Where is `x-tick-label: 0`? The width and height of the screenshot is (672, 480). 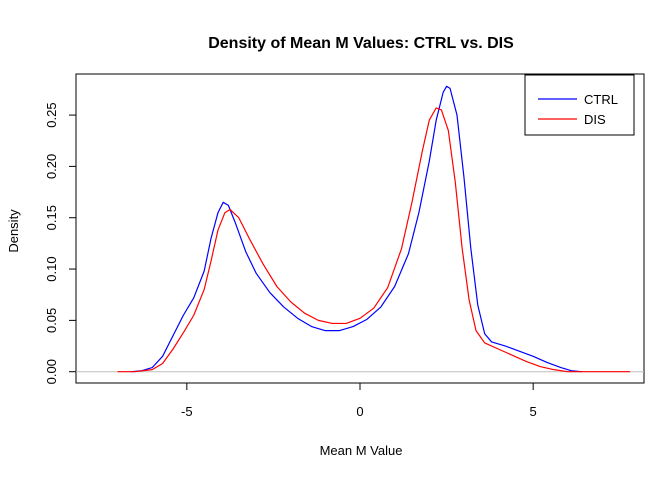 x-tick-label: 0 is located at coordinates (359, 411).